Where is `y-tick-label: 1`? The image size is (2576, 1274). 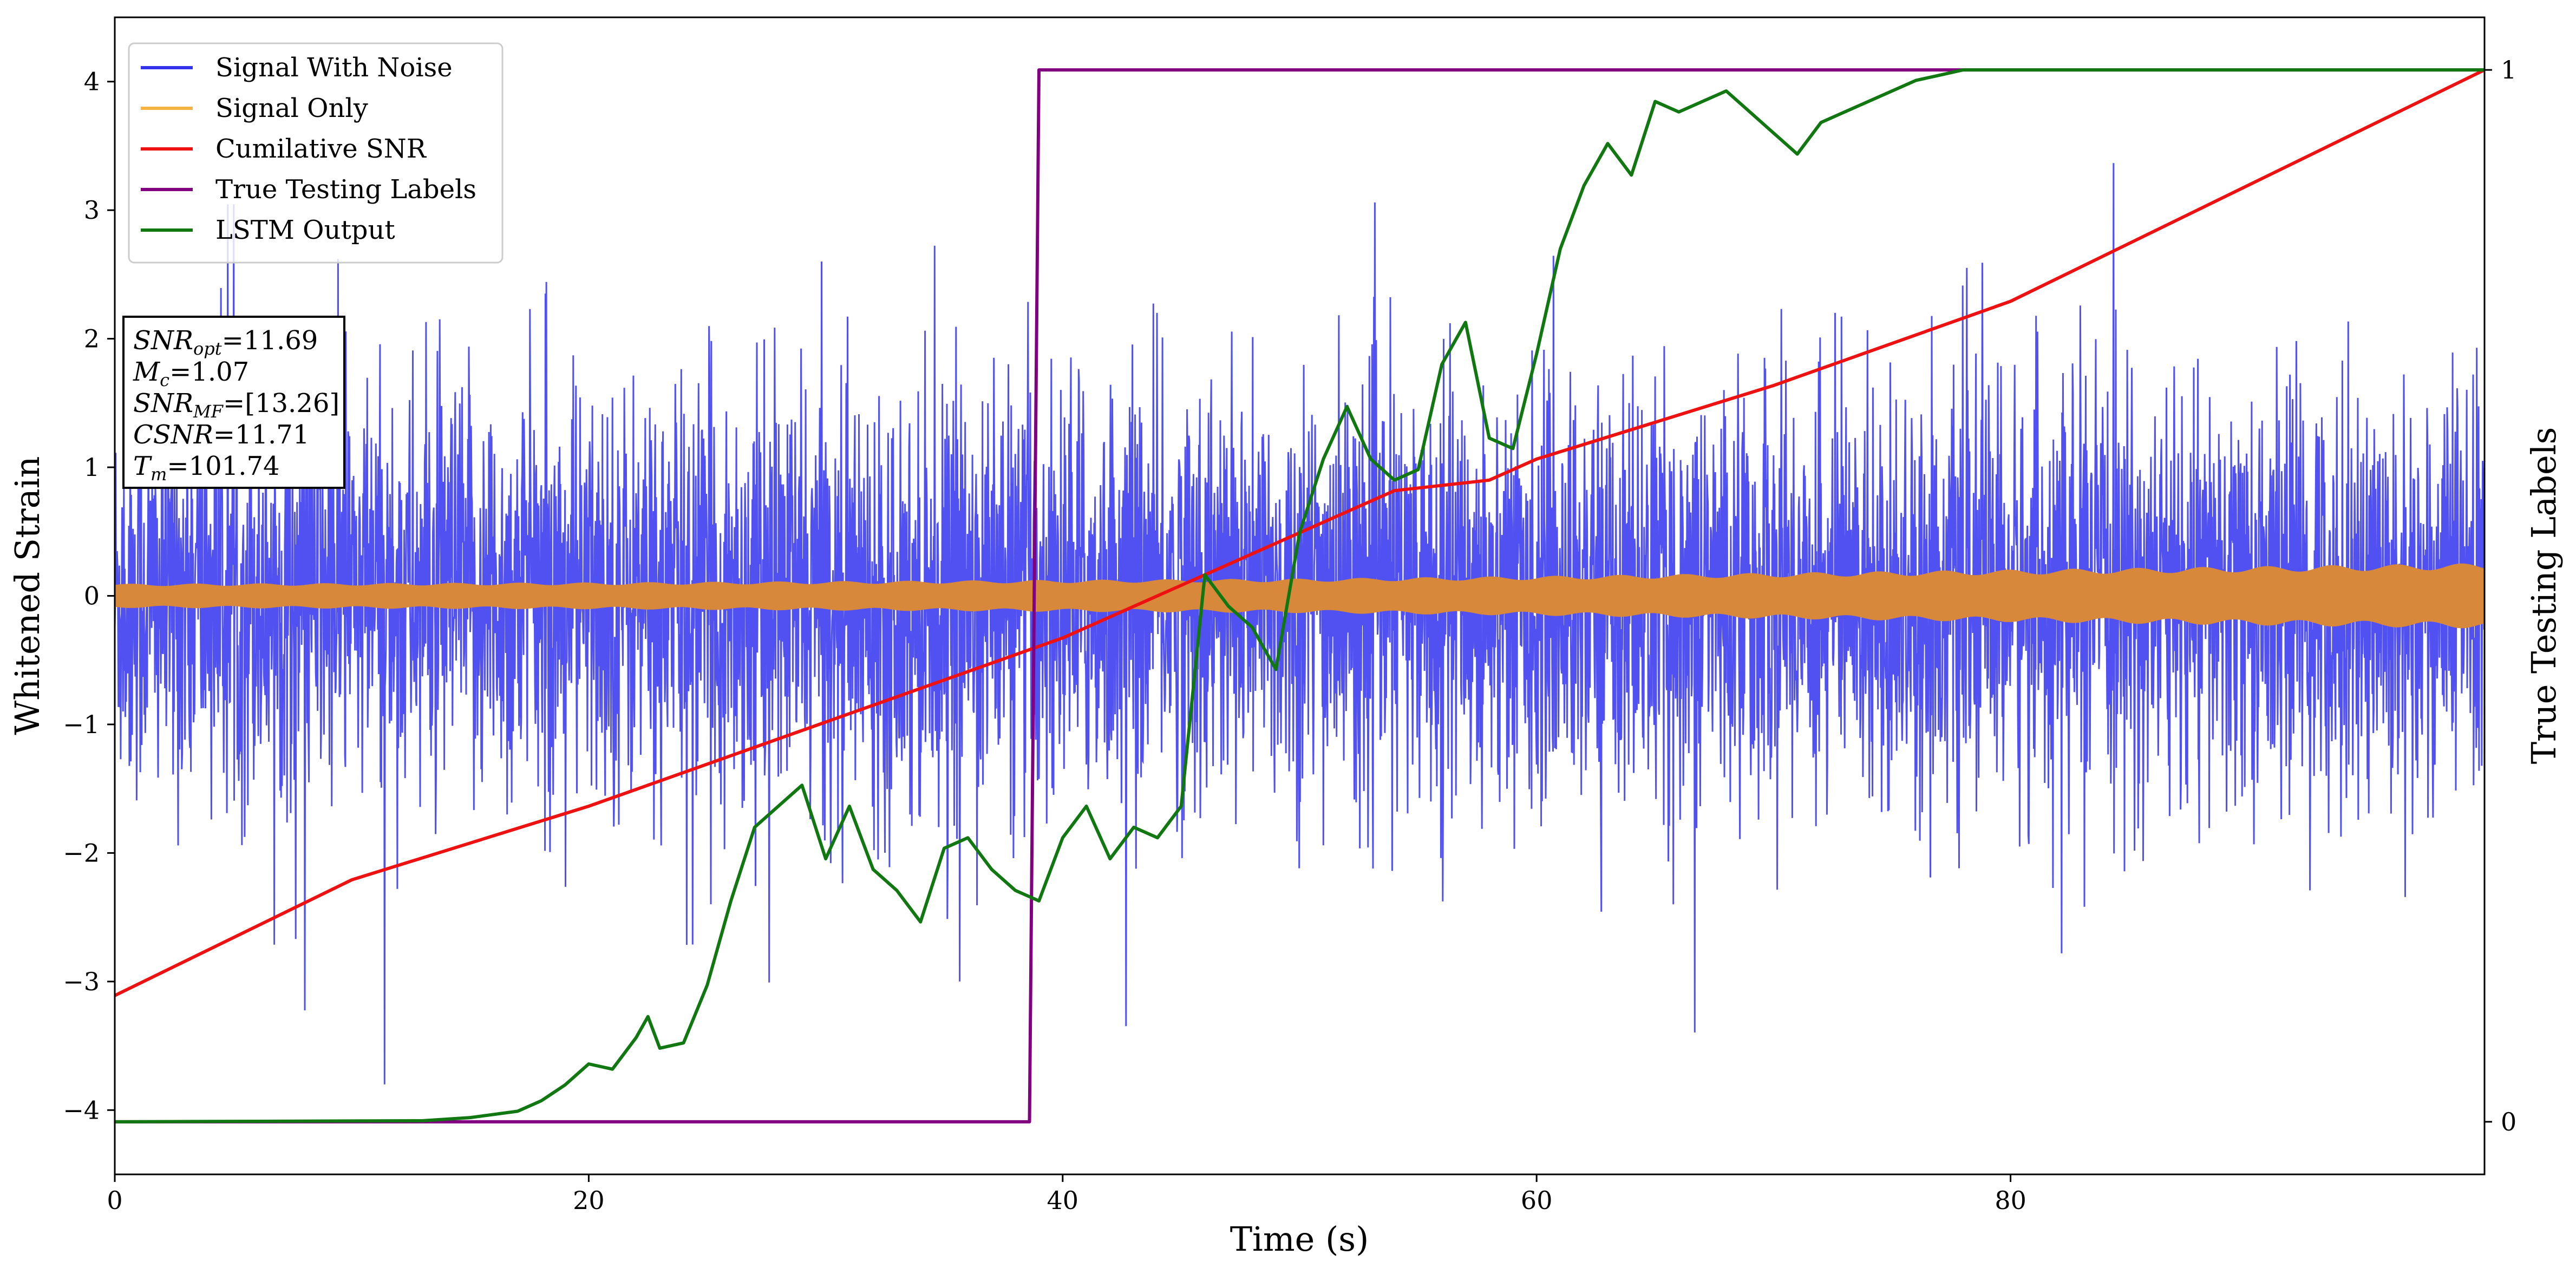
y-tick-label: 1 is located at coordinates (92, 467).